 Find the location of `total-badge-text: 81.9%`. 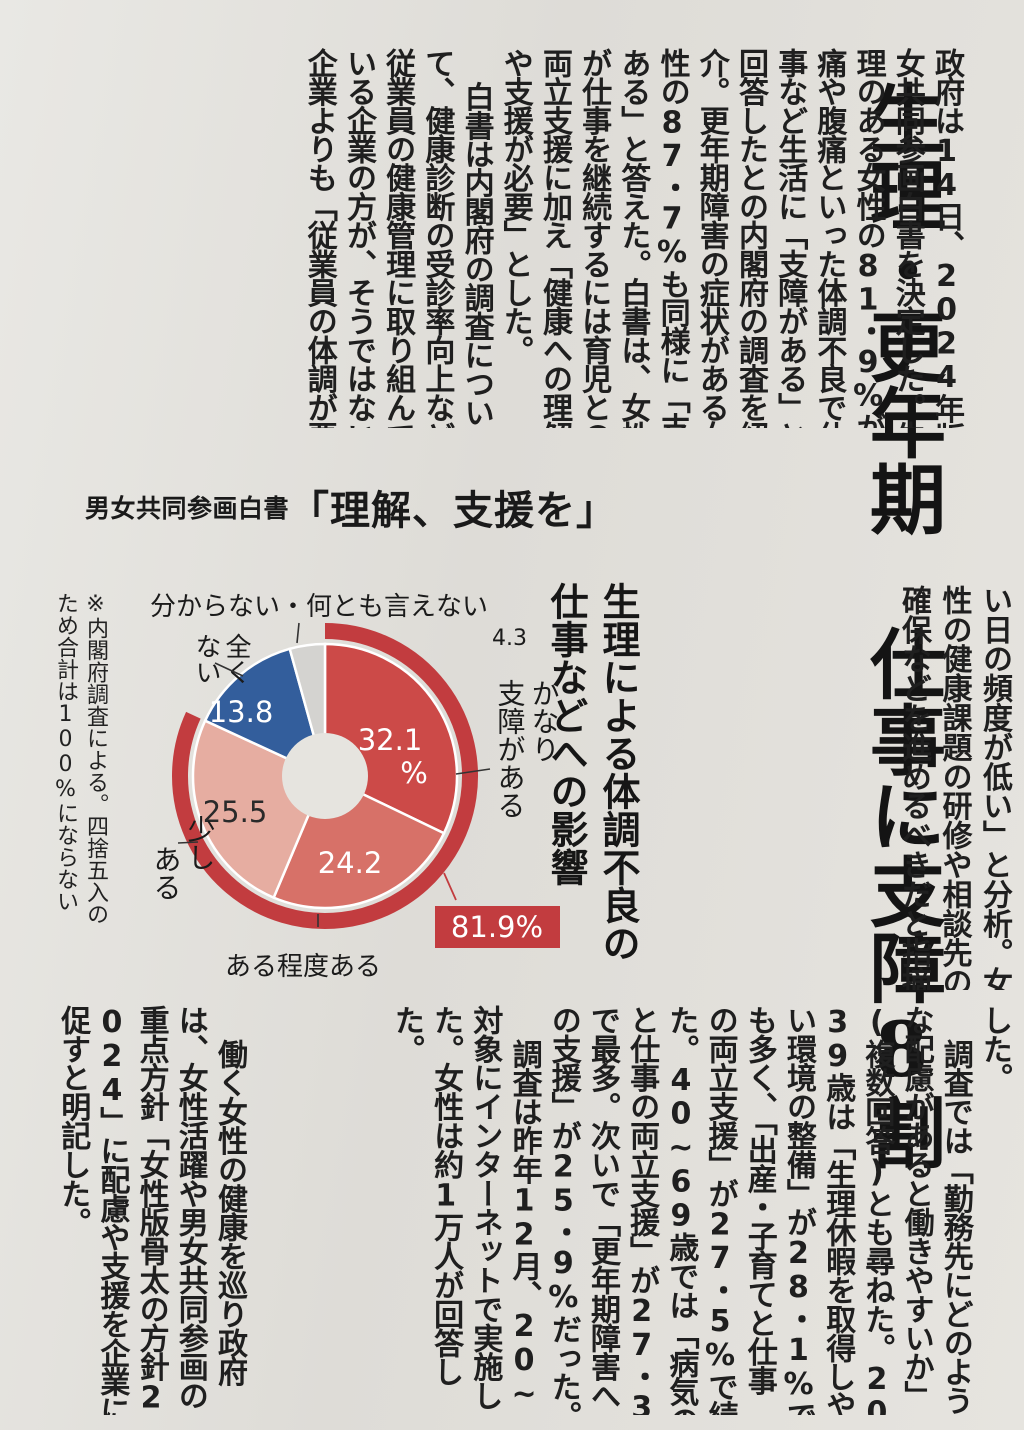

total-badge-text: 81.9% is located at coordinates (497, 927).